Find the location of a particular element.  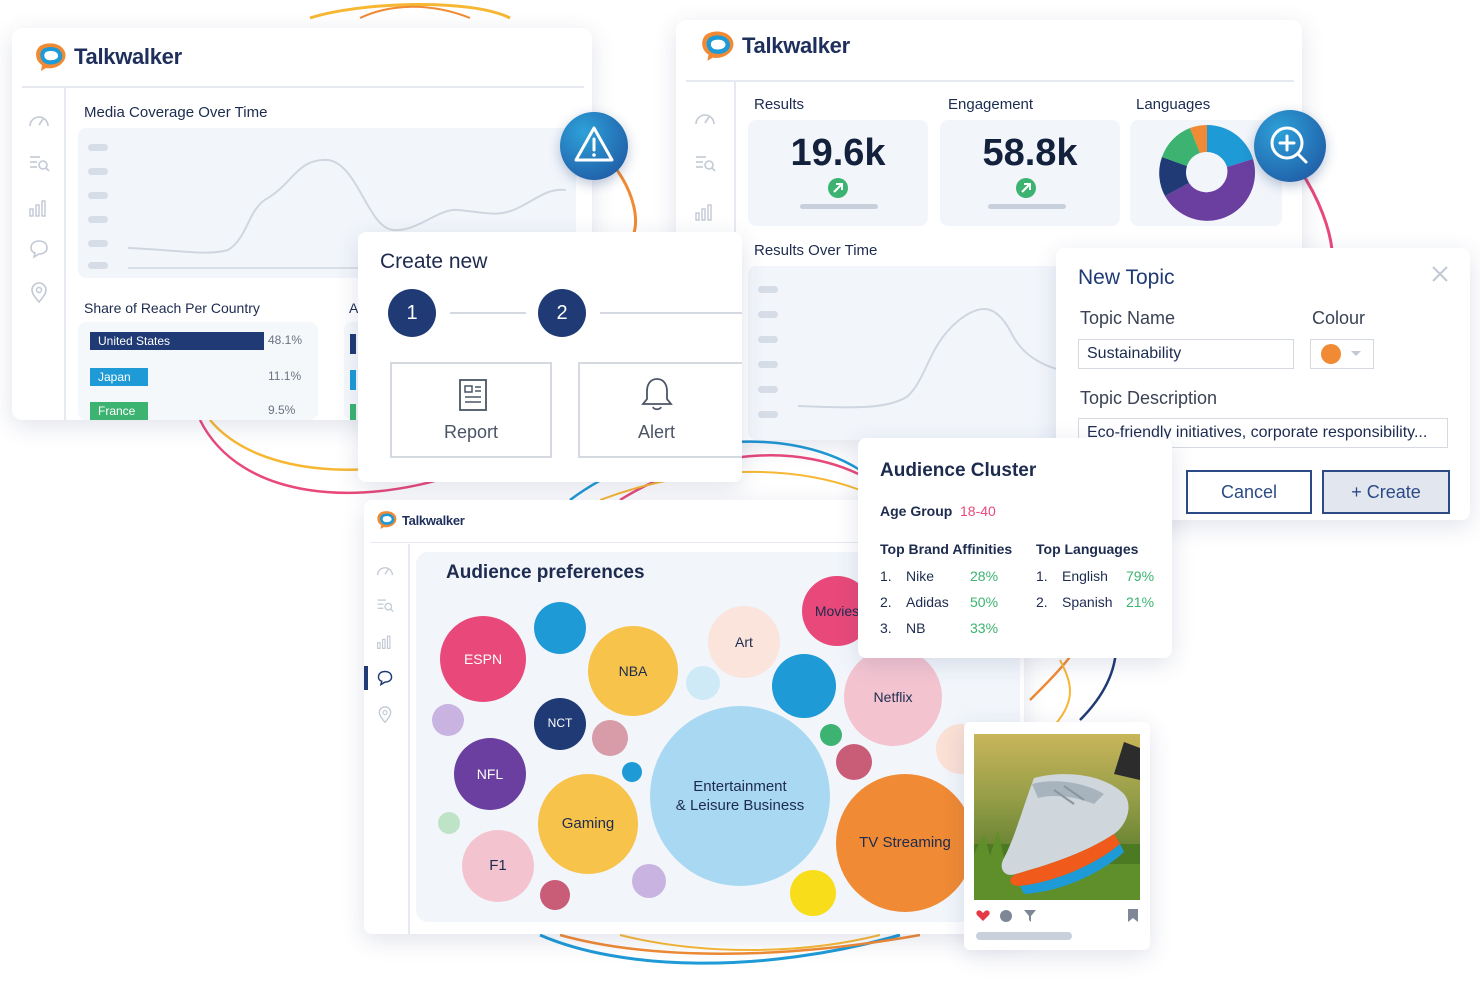

bubble-pale-blue is located at coordinates (703, 683).